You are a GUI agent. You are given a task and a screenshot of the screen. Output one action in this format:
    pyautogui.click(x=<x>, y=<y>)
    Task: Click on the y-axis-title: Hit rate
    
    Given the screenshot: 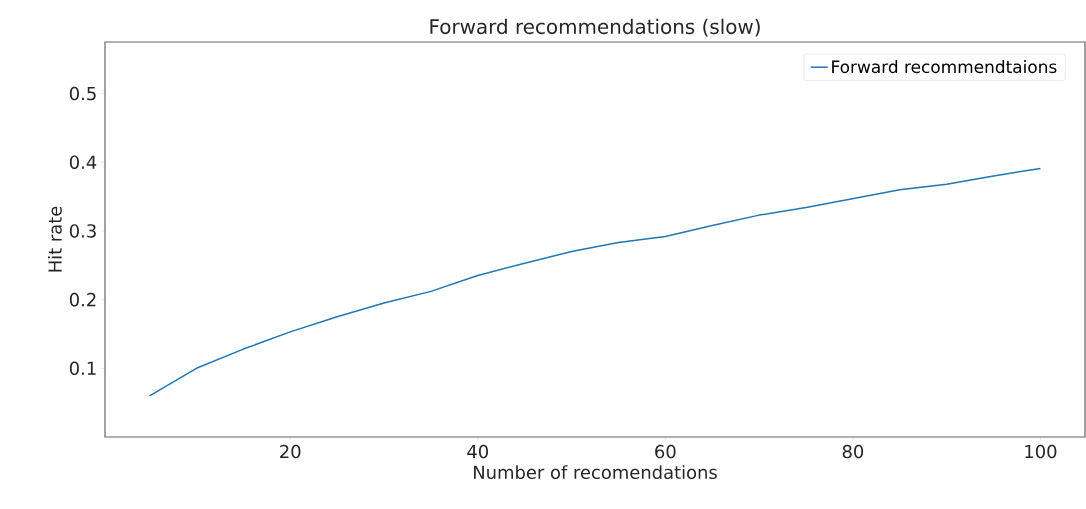 What is the action you would take?
    pyautogui.click(x=54, y=239)
    